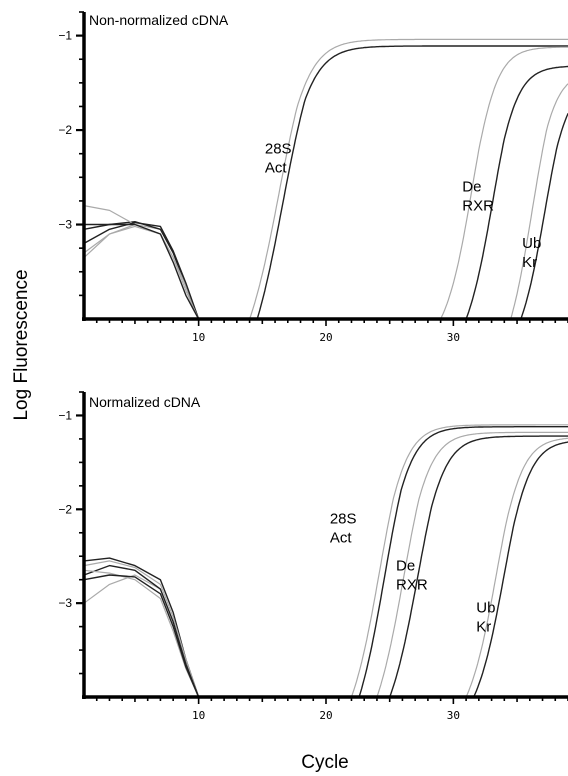  Describe the element at coordinates (159, 20) in the screenshot. I see `panel-title: Non-normalized cDNA` at that location.